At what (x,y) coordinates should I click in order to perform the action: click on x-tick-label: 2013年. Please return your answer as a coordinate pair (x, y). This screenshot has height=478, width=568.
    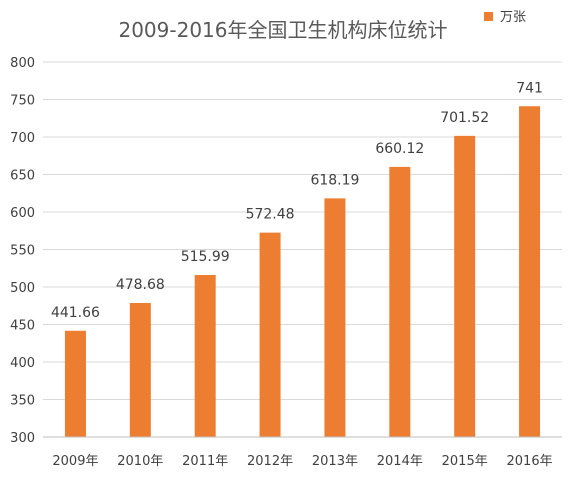
    Looking at the image, I should click on (335, 461).